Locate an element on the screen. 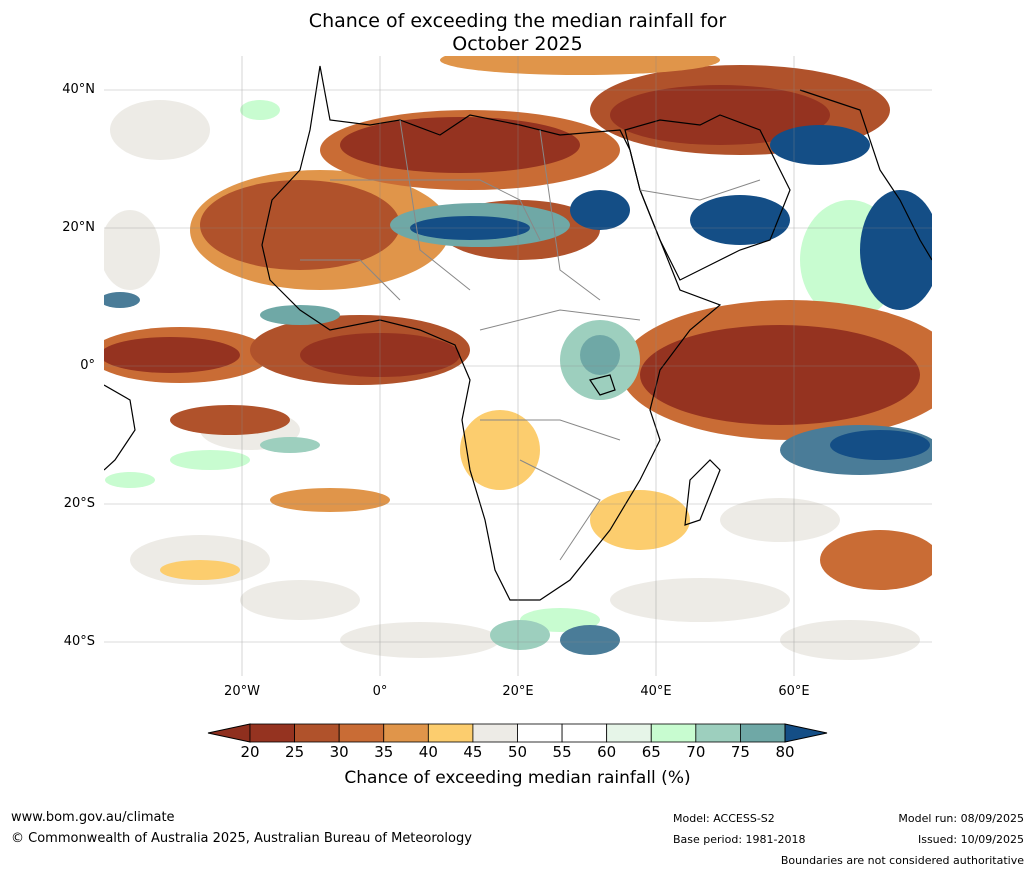 The width and height of the screenshot is (1035, 873). lon-label-60e: 60°E is located at coordinates (794, 691).